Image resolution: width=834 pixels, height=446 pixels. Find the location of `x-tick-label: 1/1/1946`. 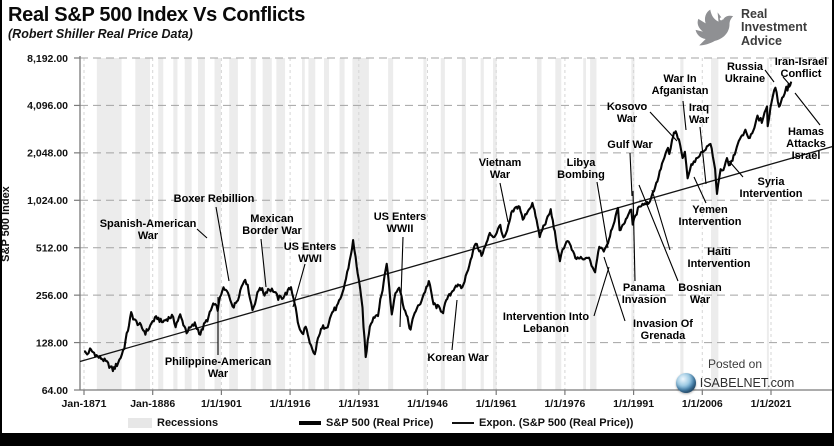

x-tick-label: 1/1/1946 is located at coordinates (427, 404).